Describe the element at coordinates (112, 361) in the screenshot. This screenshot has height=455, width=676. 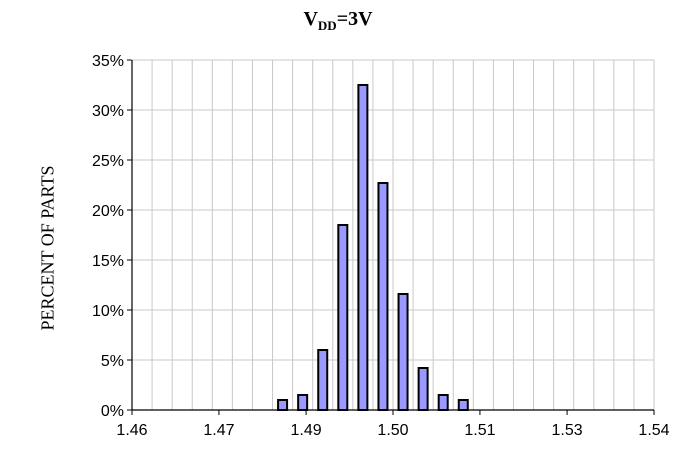
I see `y-tick-label: 5%` at that location.